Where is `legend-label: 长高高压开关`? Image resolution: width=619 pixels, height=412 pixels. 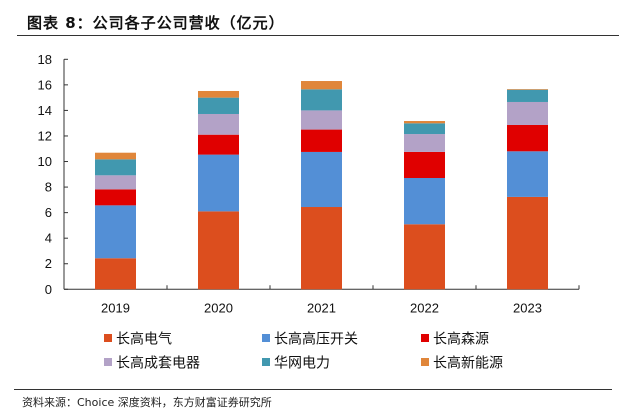 legend-label: 长高高压开关 is located at coordinates (316, 339).